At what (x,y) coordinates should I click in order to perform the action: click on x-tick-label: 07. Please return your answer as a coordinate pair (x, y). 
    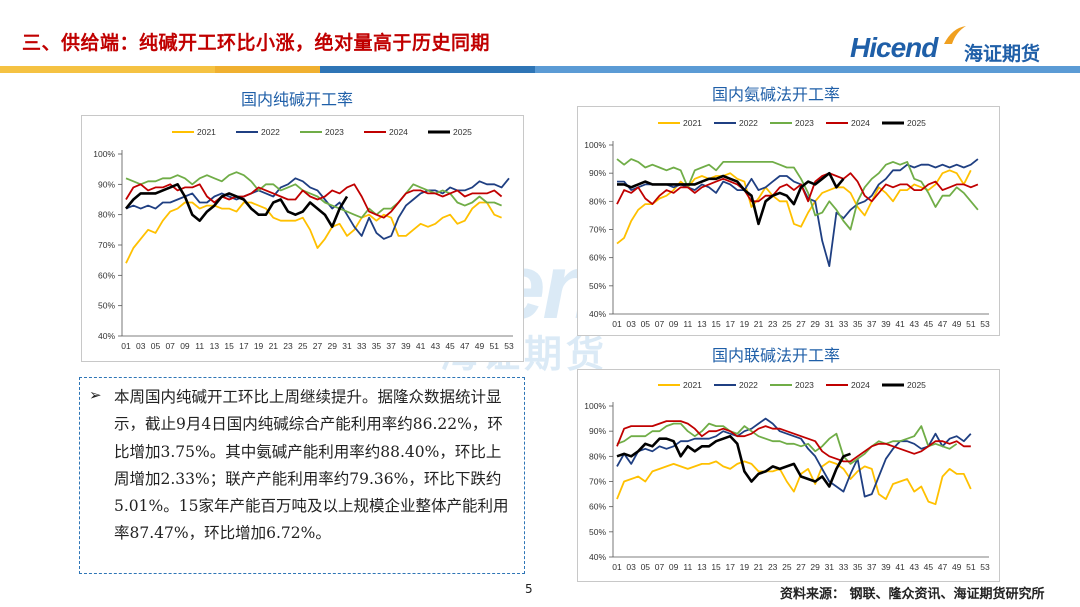
    Looking at the image, I should click on (660, 324).